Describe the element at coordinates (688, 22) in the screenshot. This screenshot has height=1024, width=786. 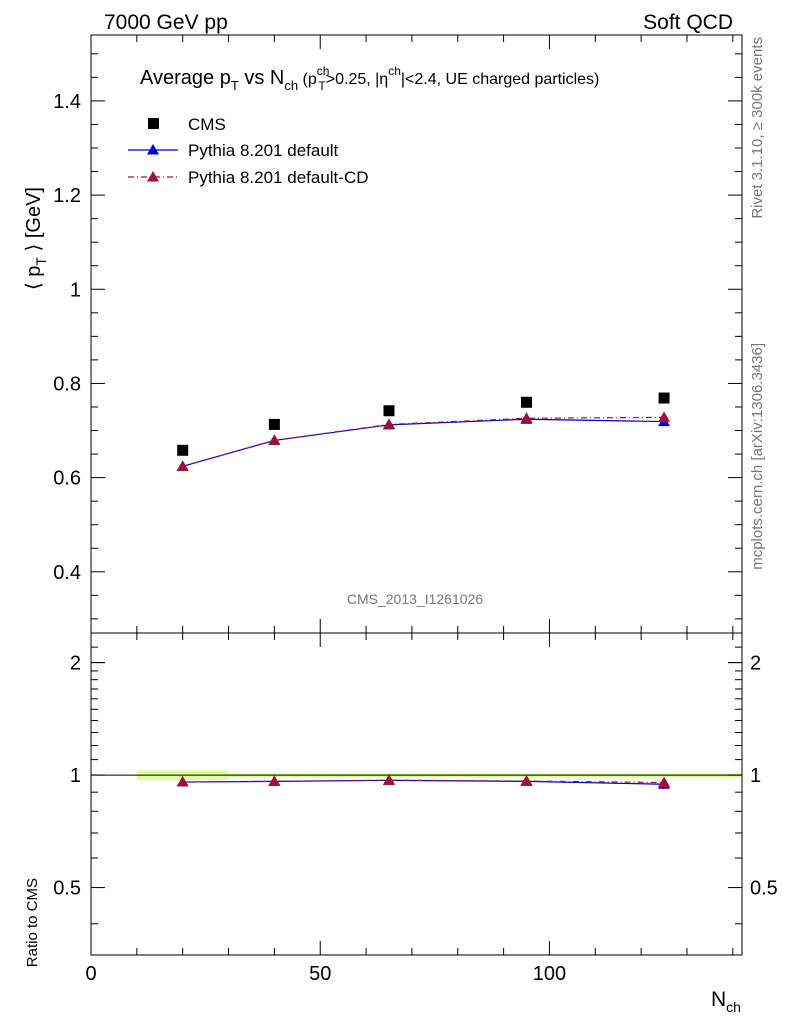
I see `header-right: Soft QCD` at that location.